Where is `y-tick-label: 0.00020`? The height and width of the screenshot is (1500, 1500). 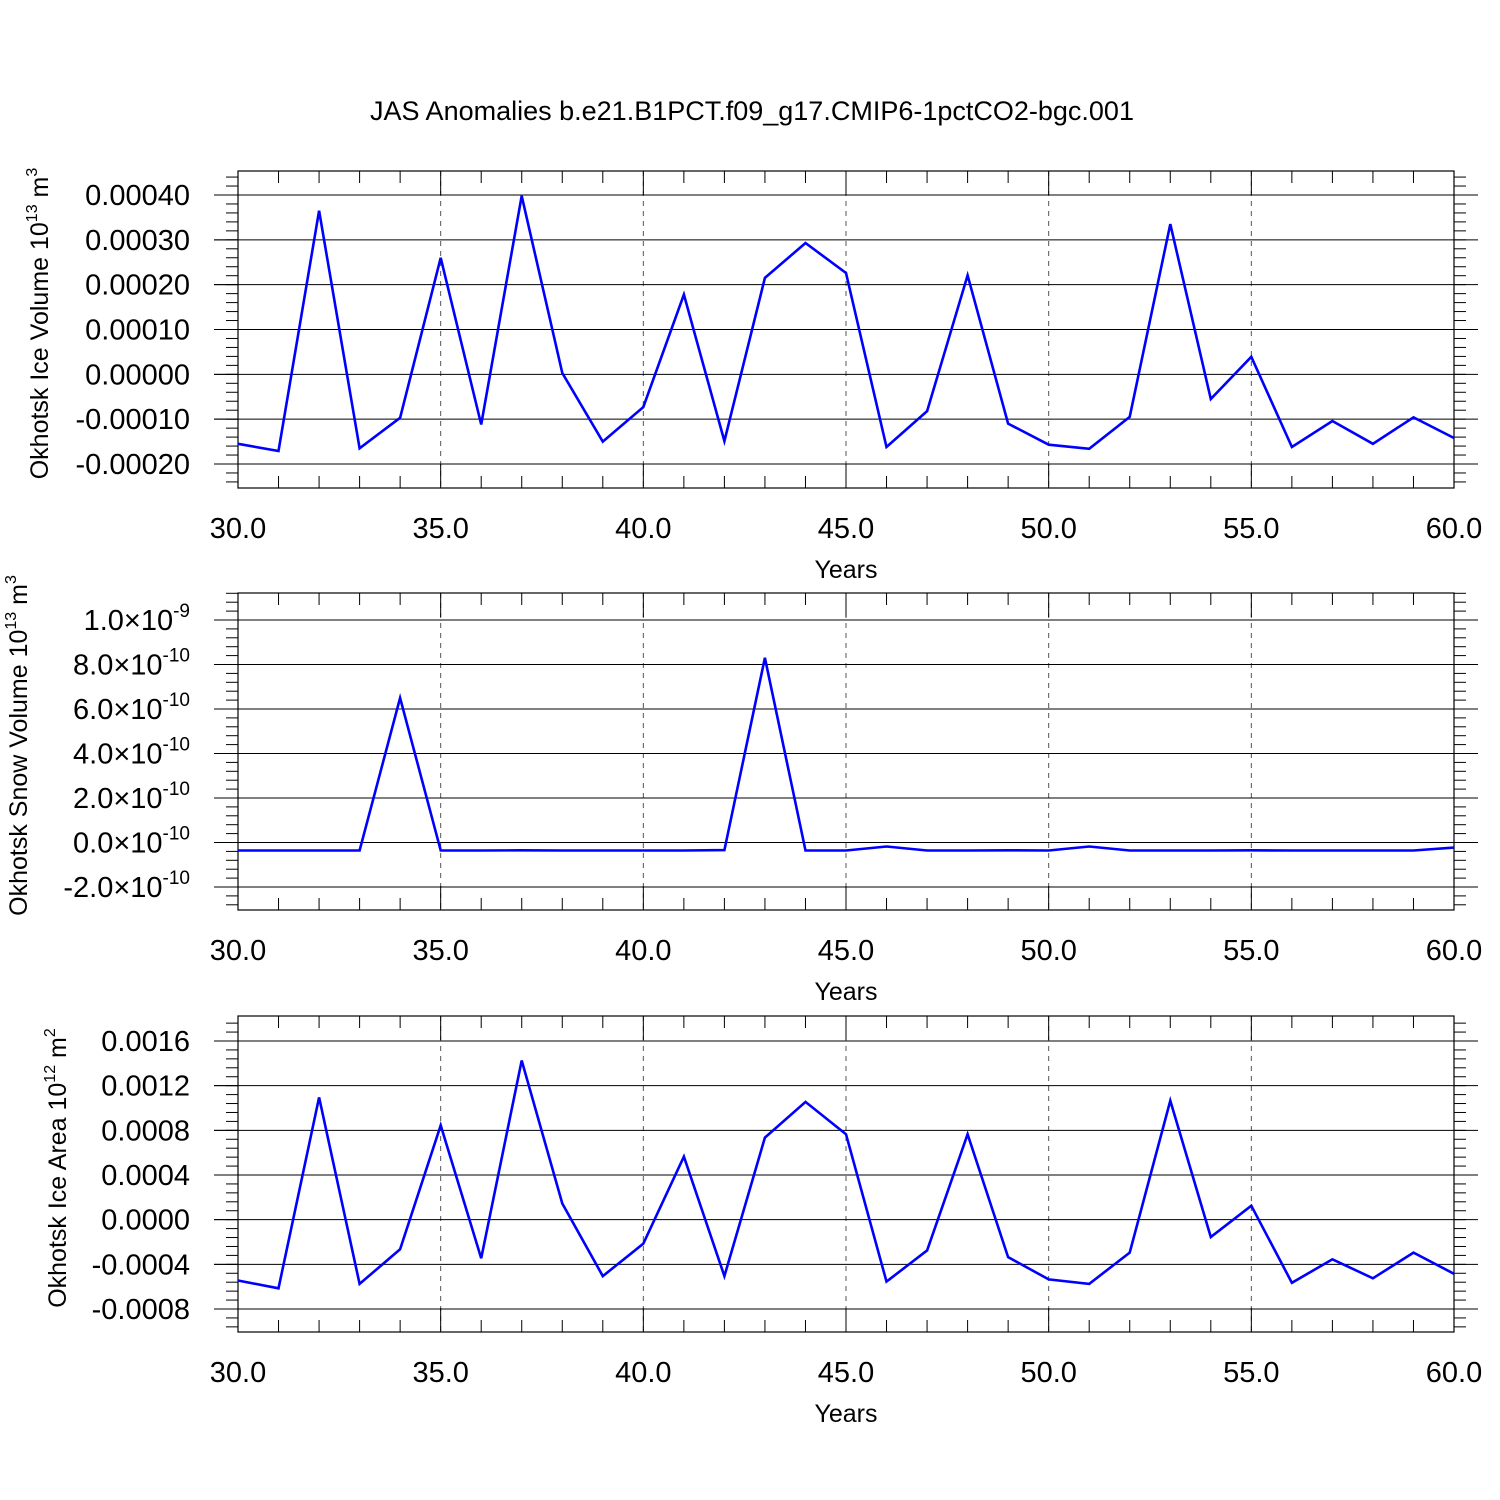
y-tick-label: 0.00020 is located at coordinates (137, 286).